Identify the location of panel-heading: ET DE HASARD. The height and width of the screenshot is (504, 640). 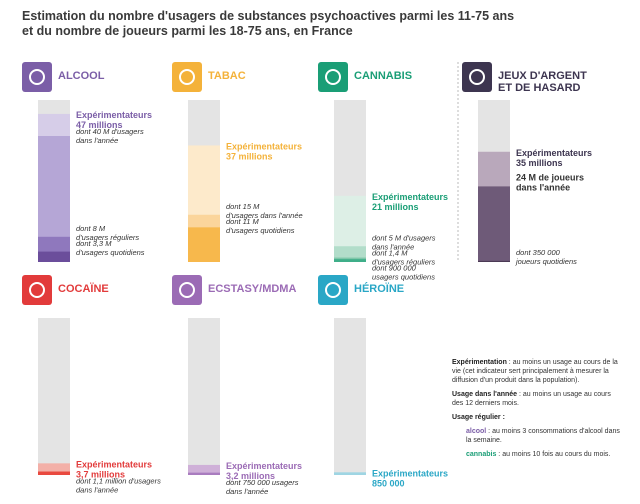
(539, 88).